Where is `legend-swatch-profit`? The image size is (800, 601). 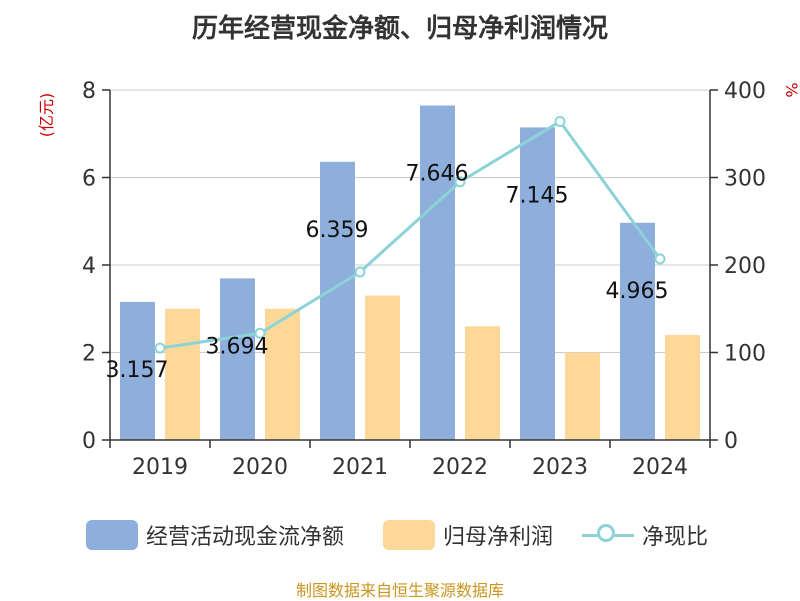
legend-swatch-profit is located at coordinates (409, 535).